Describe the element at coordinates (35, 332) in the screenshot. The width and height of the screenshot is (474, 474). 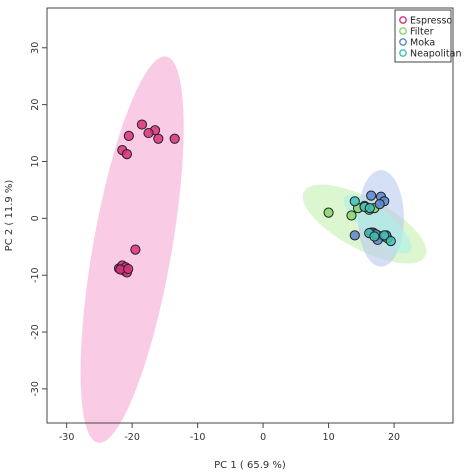
I see `y-tick-label: -20` at that location.